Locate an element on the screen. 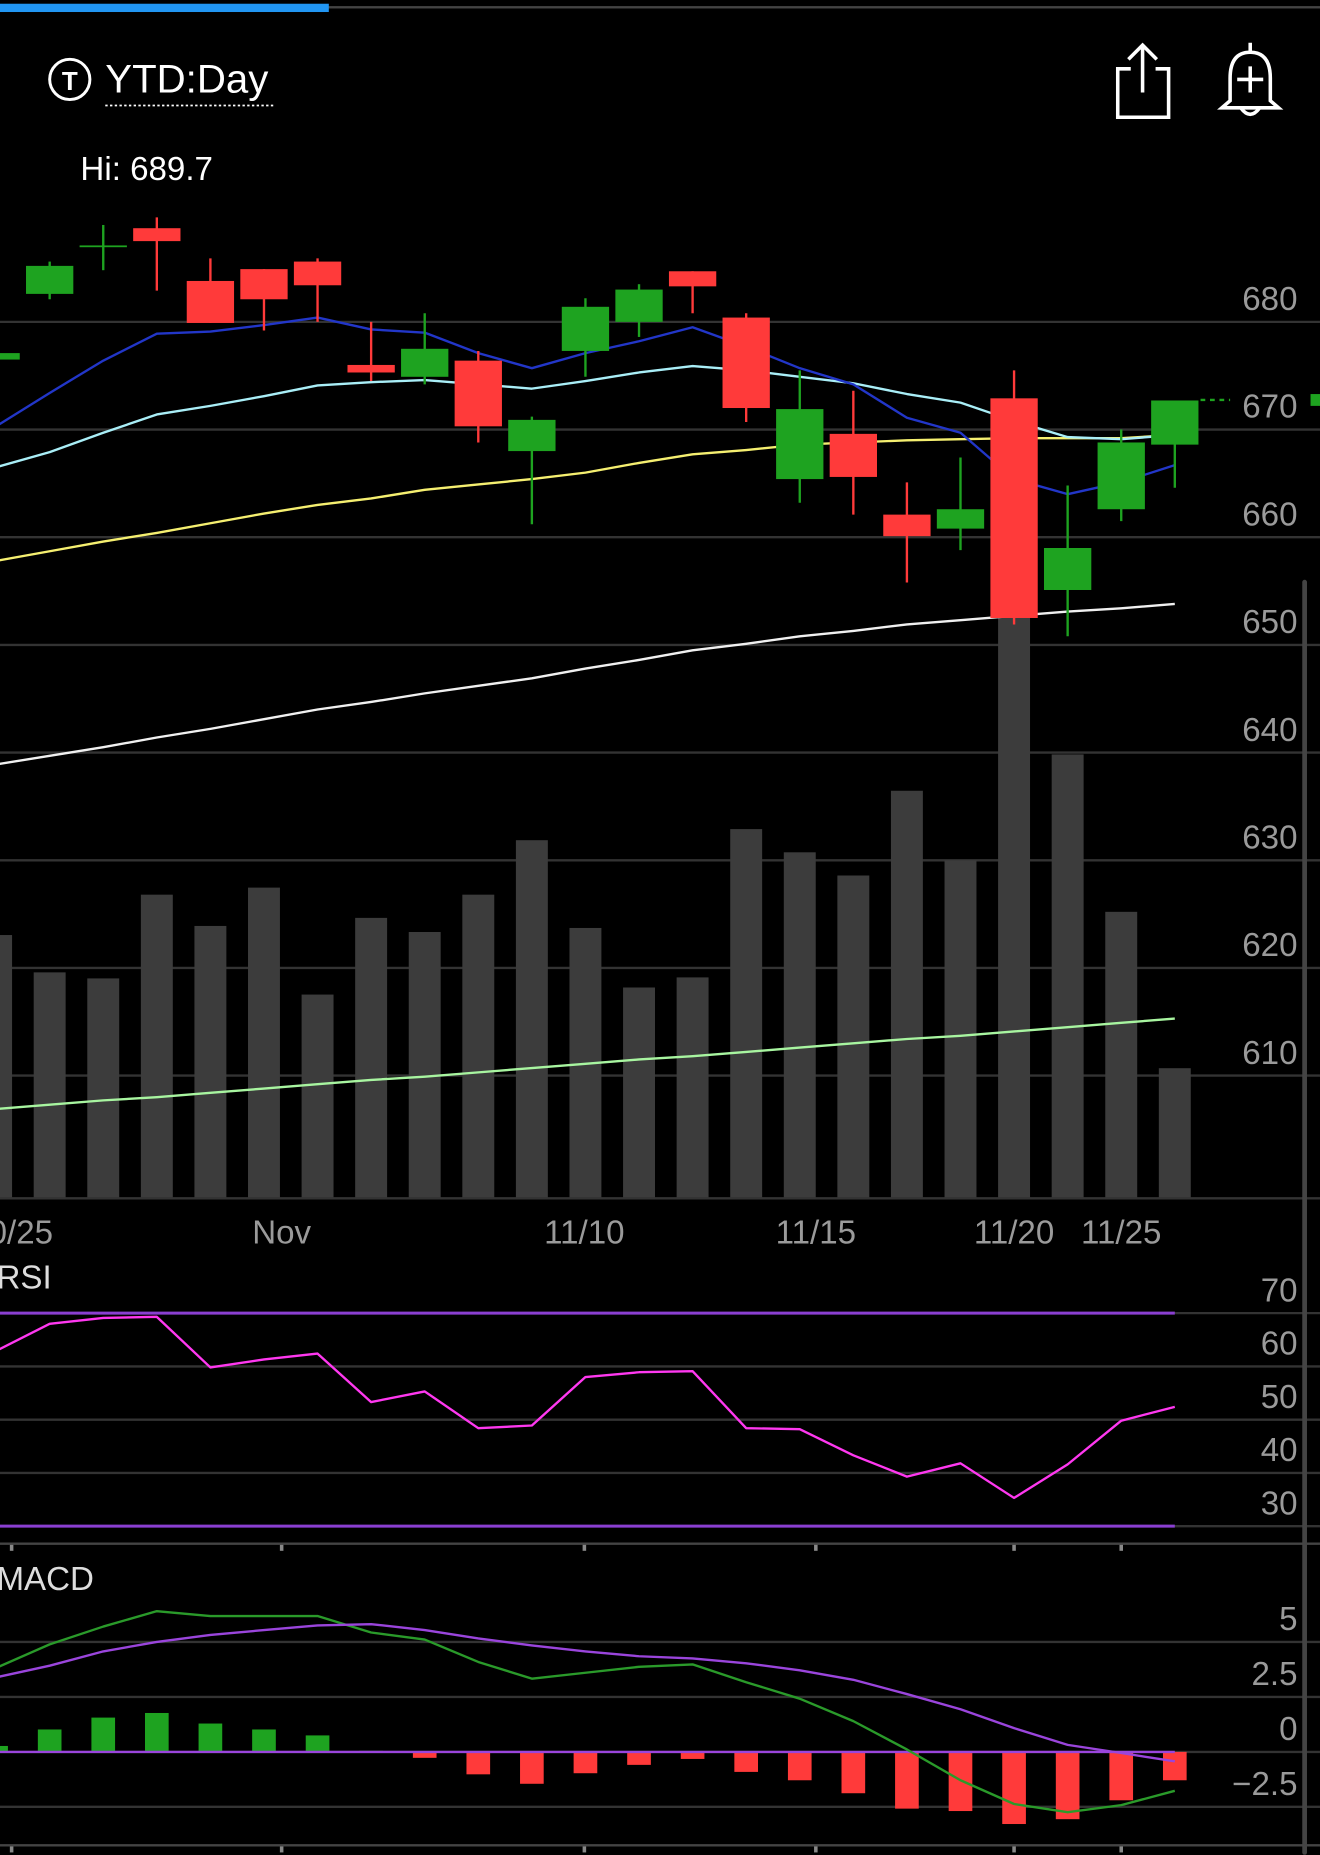 This screenshot has height=1855, width=1320. timeframe-selector: T YTD:Day is located at coordinates (161, 81).